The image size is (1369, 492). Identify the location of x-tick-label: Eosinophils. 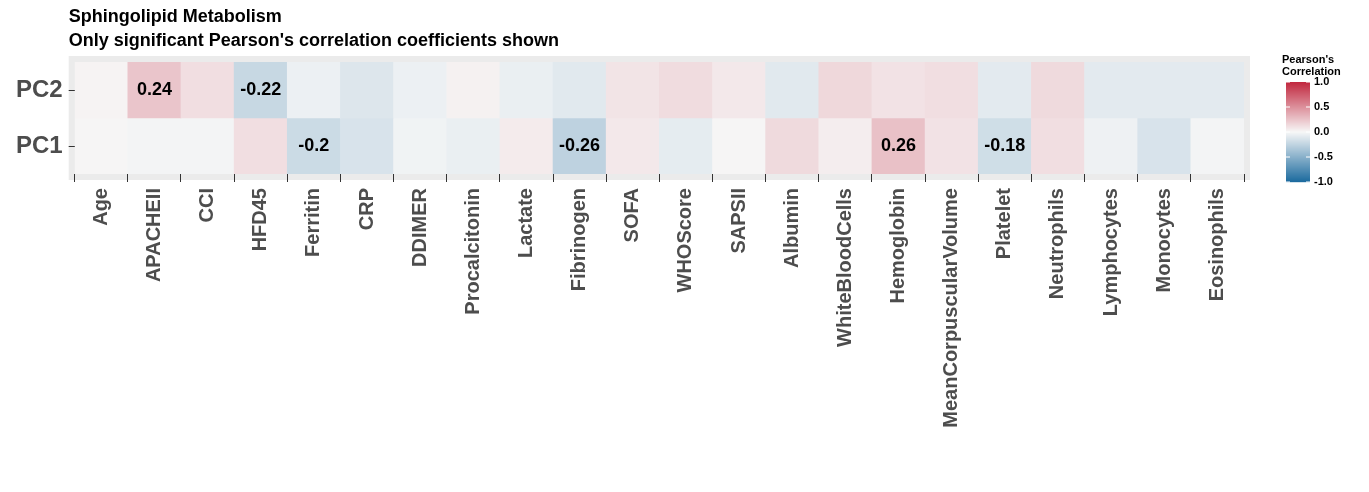
(1215, 245).